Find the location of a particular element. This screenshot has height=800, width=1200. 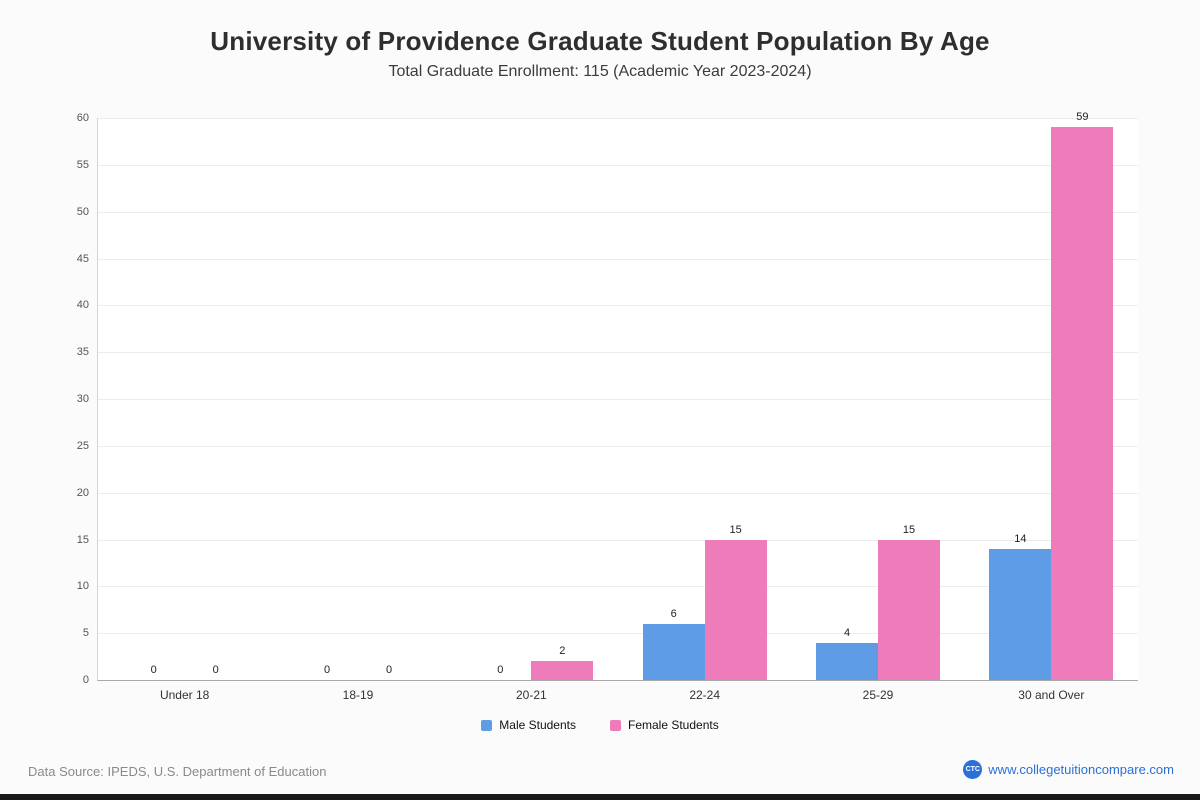

site-attribution: CTC www.collegetuitioncompare.com is located at coordinates (1068, 769).